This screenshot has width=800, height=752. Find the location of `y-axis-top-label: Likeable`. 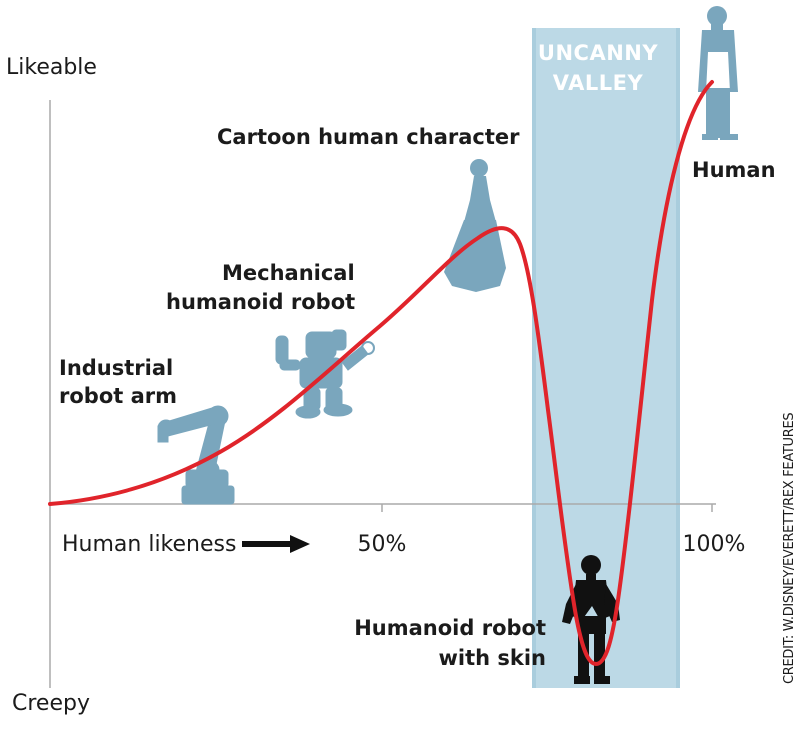

y-axis-top-label: Likeable is located at coordinates (51, 67).